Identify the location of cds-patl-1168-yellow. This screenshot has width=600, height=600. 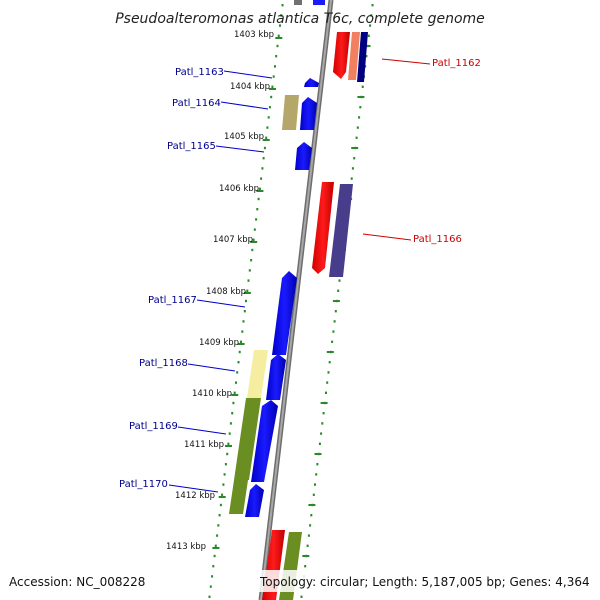
(257, 374).